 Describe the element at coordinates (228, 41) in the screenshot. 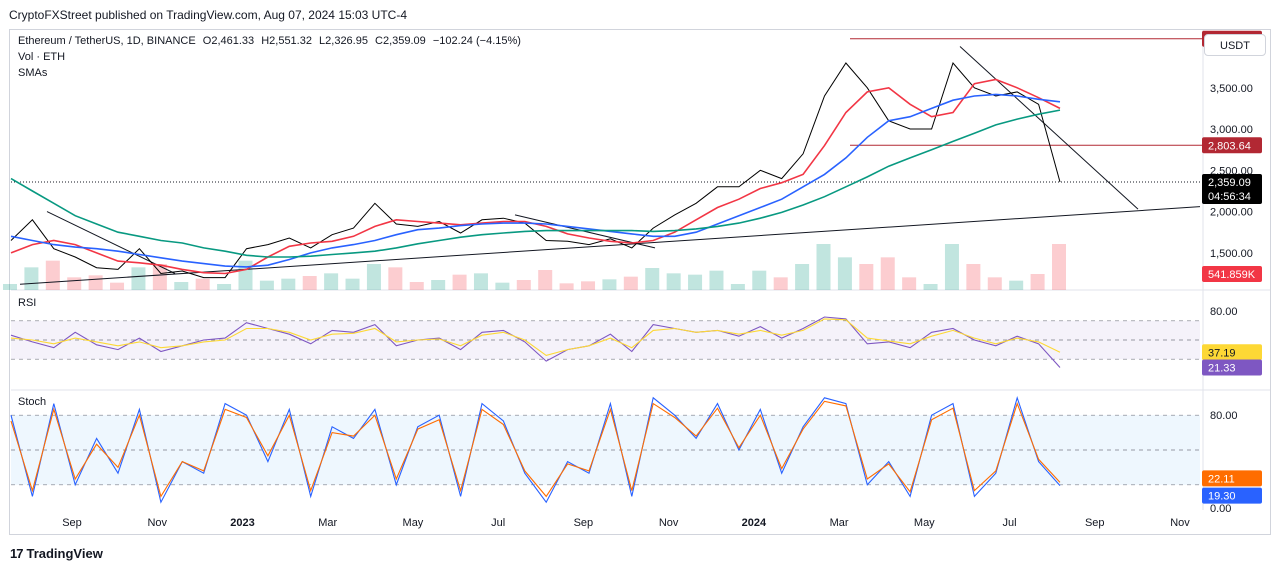

I see `legend-open: O2,461.33` at that location.